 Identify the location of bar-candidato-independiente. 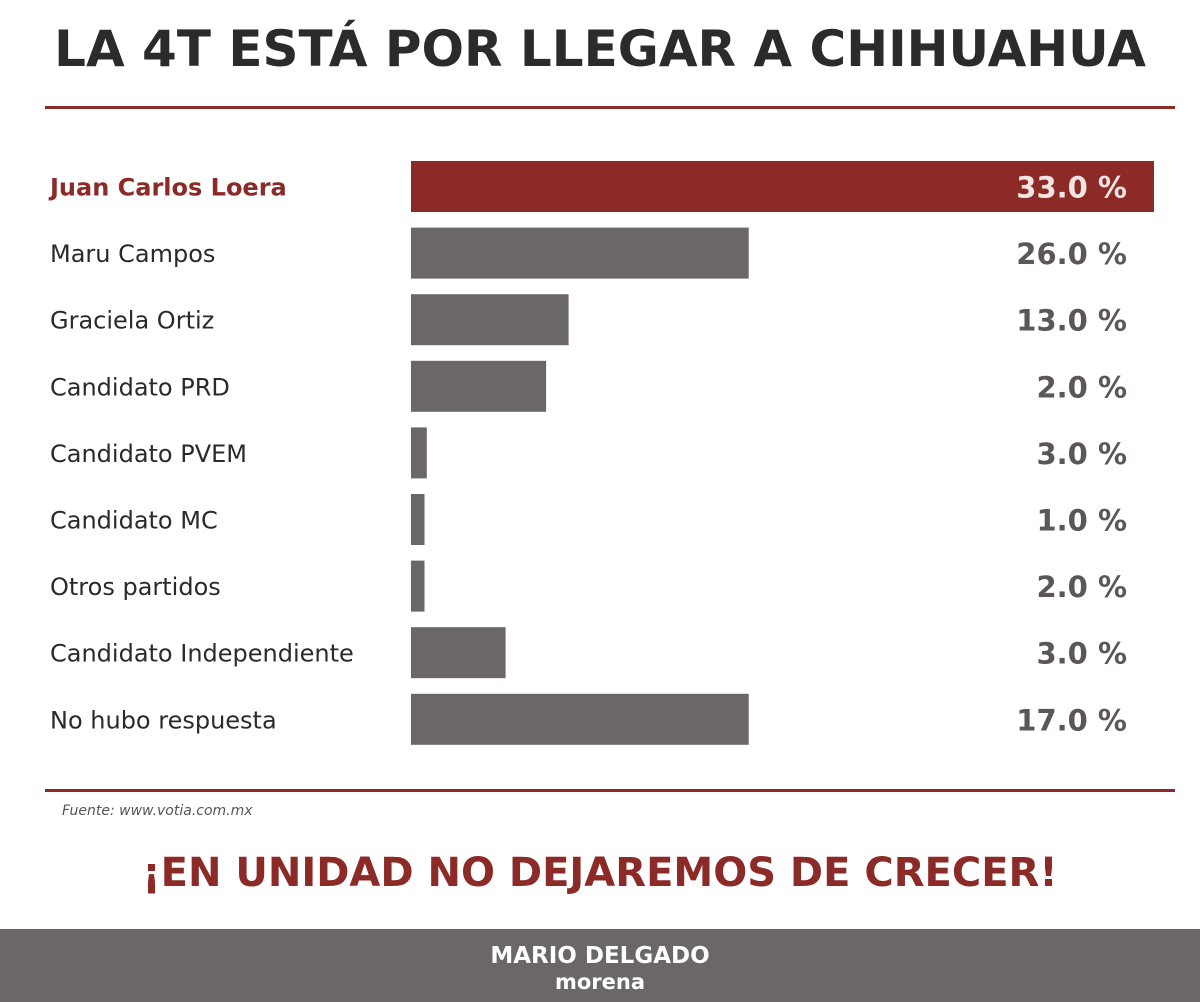
(458, 653).